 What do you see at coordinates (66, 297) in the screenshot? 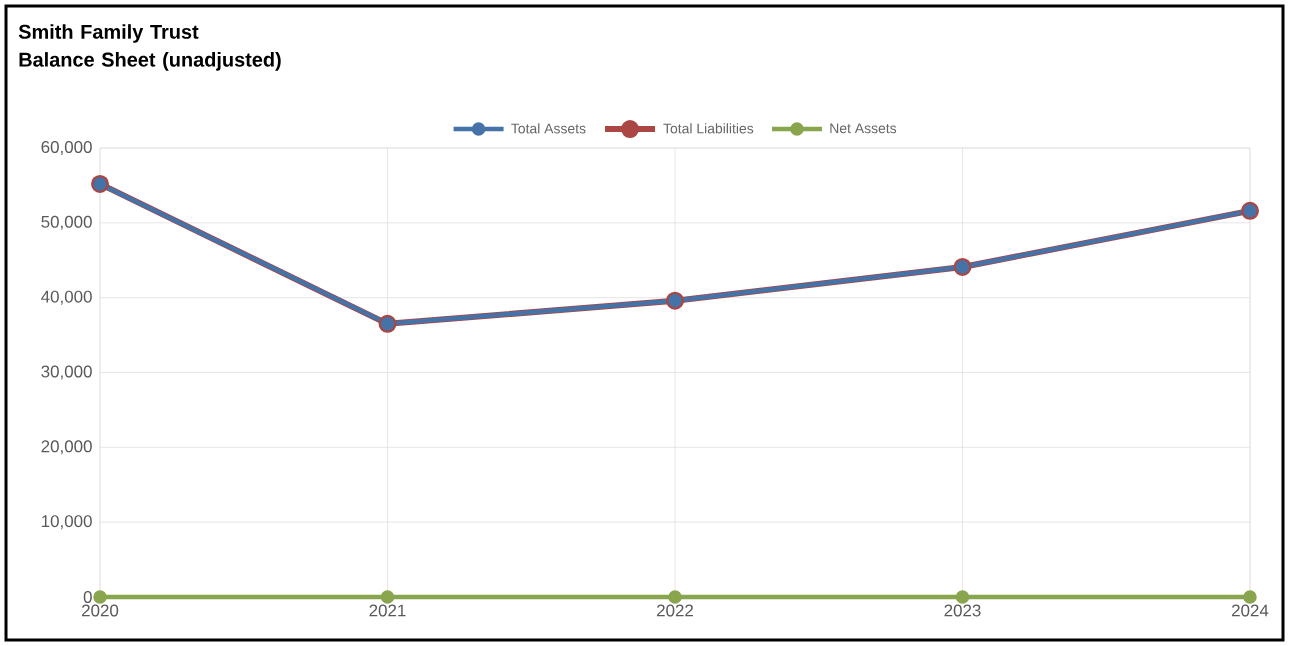
I see `y-tick-label: 40,000` at bounding box center [66, 297].